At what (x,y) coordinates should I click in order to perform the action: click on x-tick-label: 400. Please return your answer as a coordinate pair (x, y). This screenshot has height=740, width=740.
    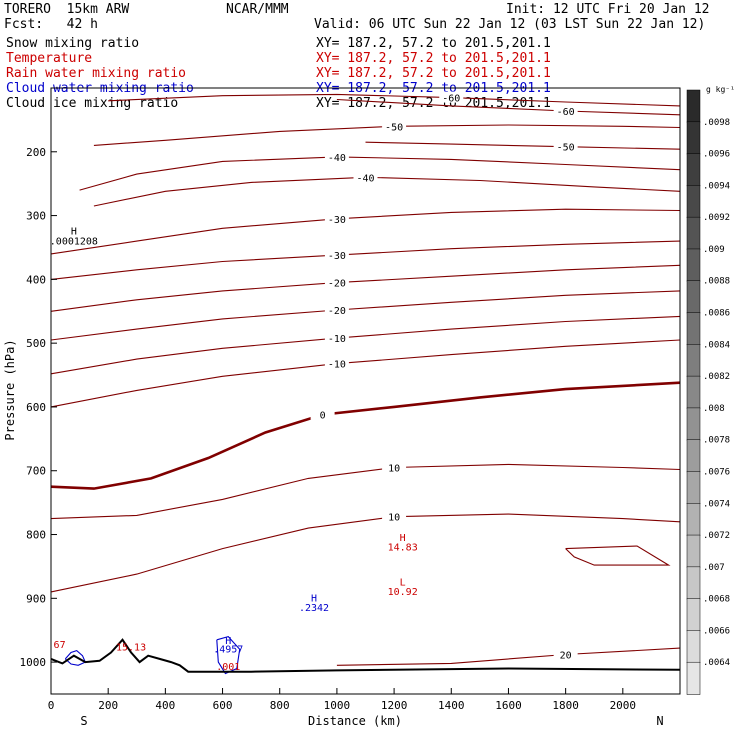
    Looking at the image, I should click on (165, 705).